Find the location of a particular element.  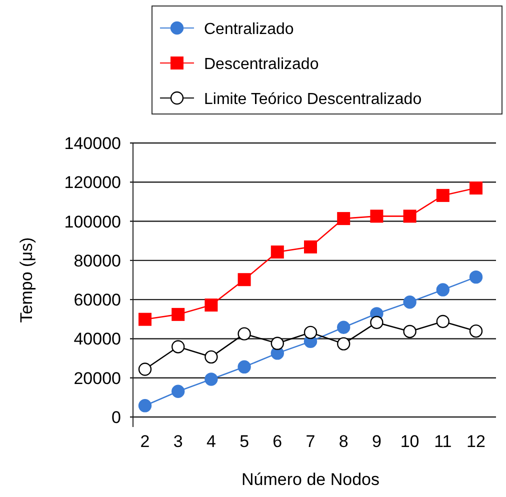

x-axis-title: Número de Nodos is located at coordinates (311, 479).